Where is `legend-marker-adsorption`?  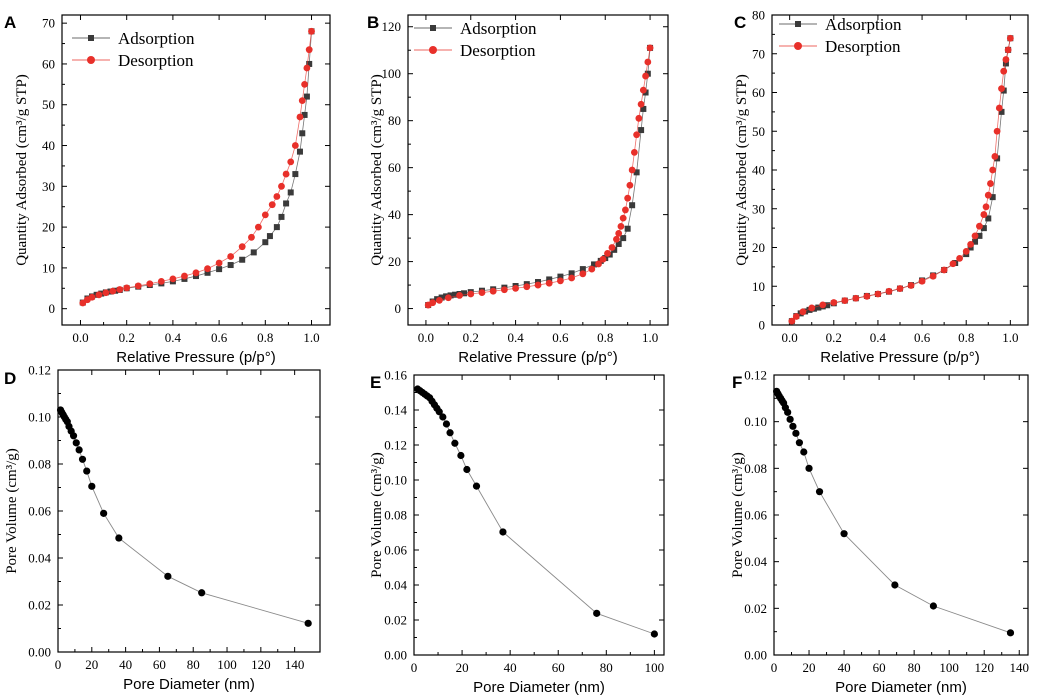
legend-marker-adsorption is located at coordinates (91, 38).